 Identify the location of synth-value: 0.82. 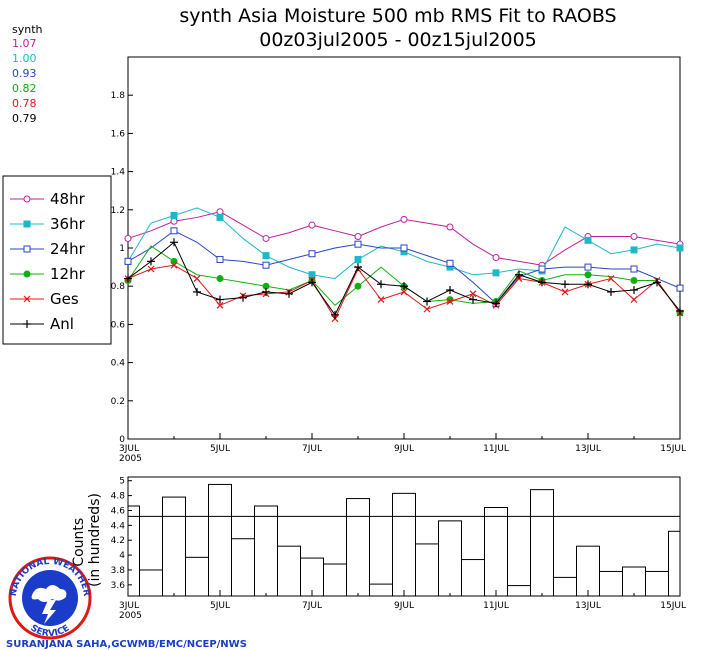
(24, 88).